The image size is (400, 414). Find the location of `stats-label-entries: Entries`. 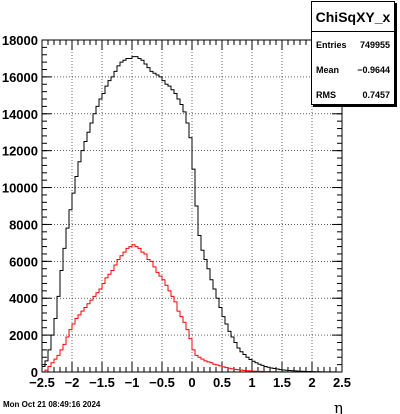

stats-label-entries: Entries is located at coordinates (331, 44).